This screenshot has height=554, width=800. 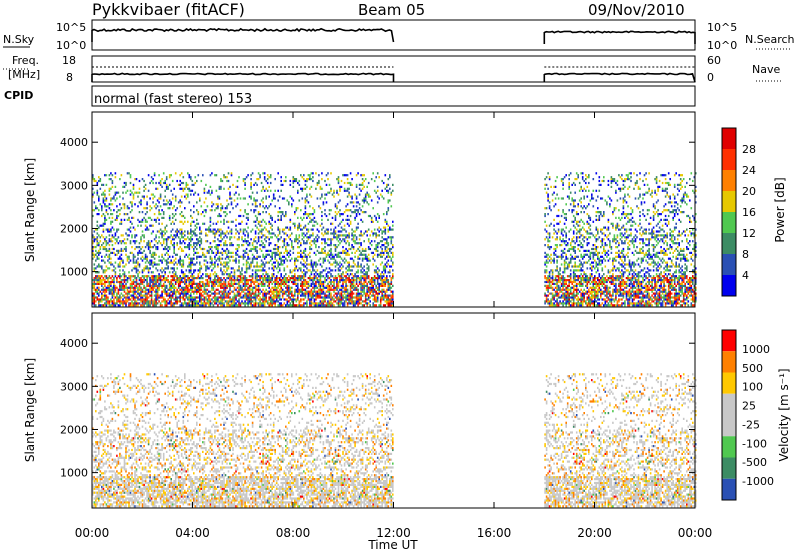 What do you see at coordinates (25, 60) in the screenshot?
I see `freq-label: Freq.` at bounding box center [25, 60].